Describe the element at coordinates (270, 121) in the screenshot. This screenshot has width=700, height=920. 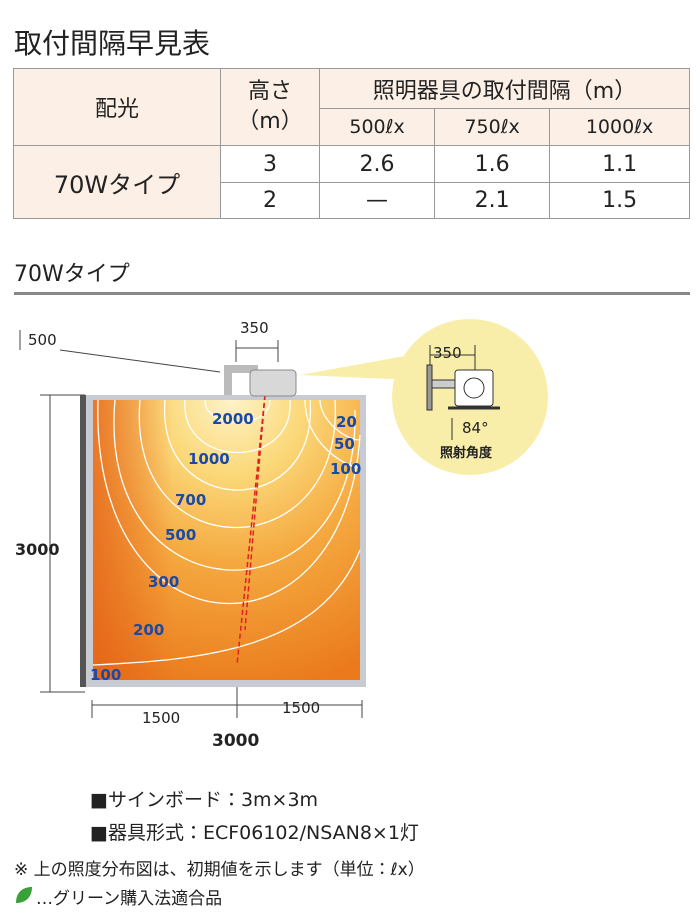
I see `header-text: （m）` at that location.